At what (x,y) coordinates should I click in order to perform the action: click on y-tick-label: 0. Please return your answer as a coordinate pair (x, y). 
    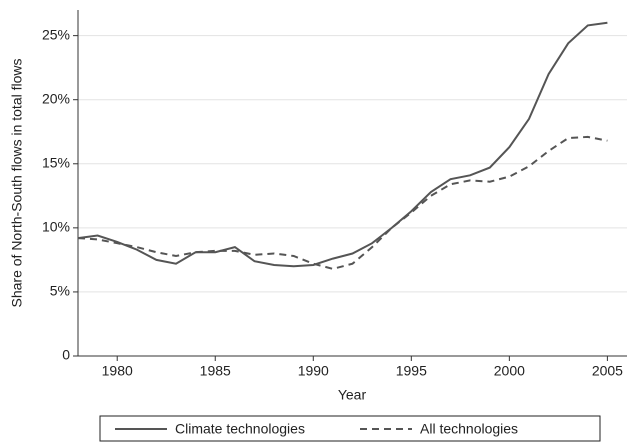
    Looking at the image, I should click on (66, 355).